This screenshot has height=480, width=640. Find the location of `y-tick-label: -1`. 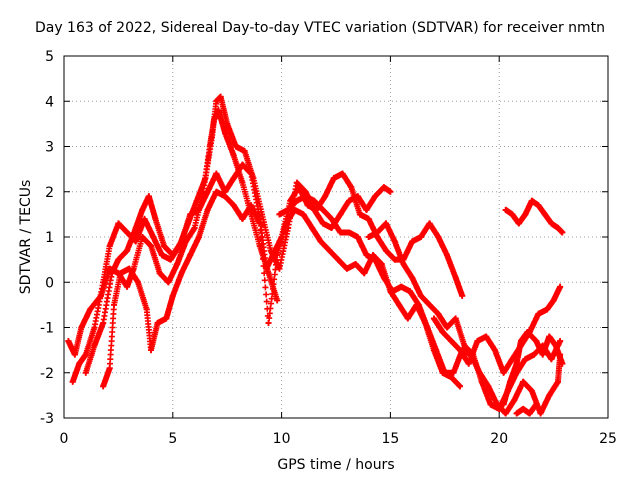

y-tick-label: -1 is located at coordinates (47, 329).